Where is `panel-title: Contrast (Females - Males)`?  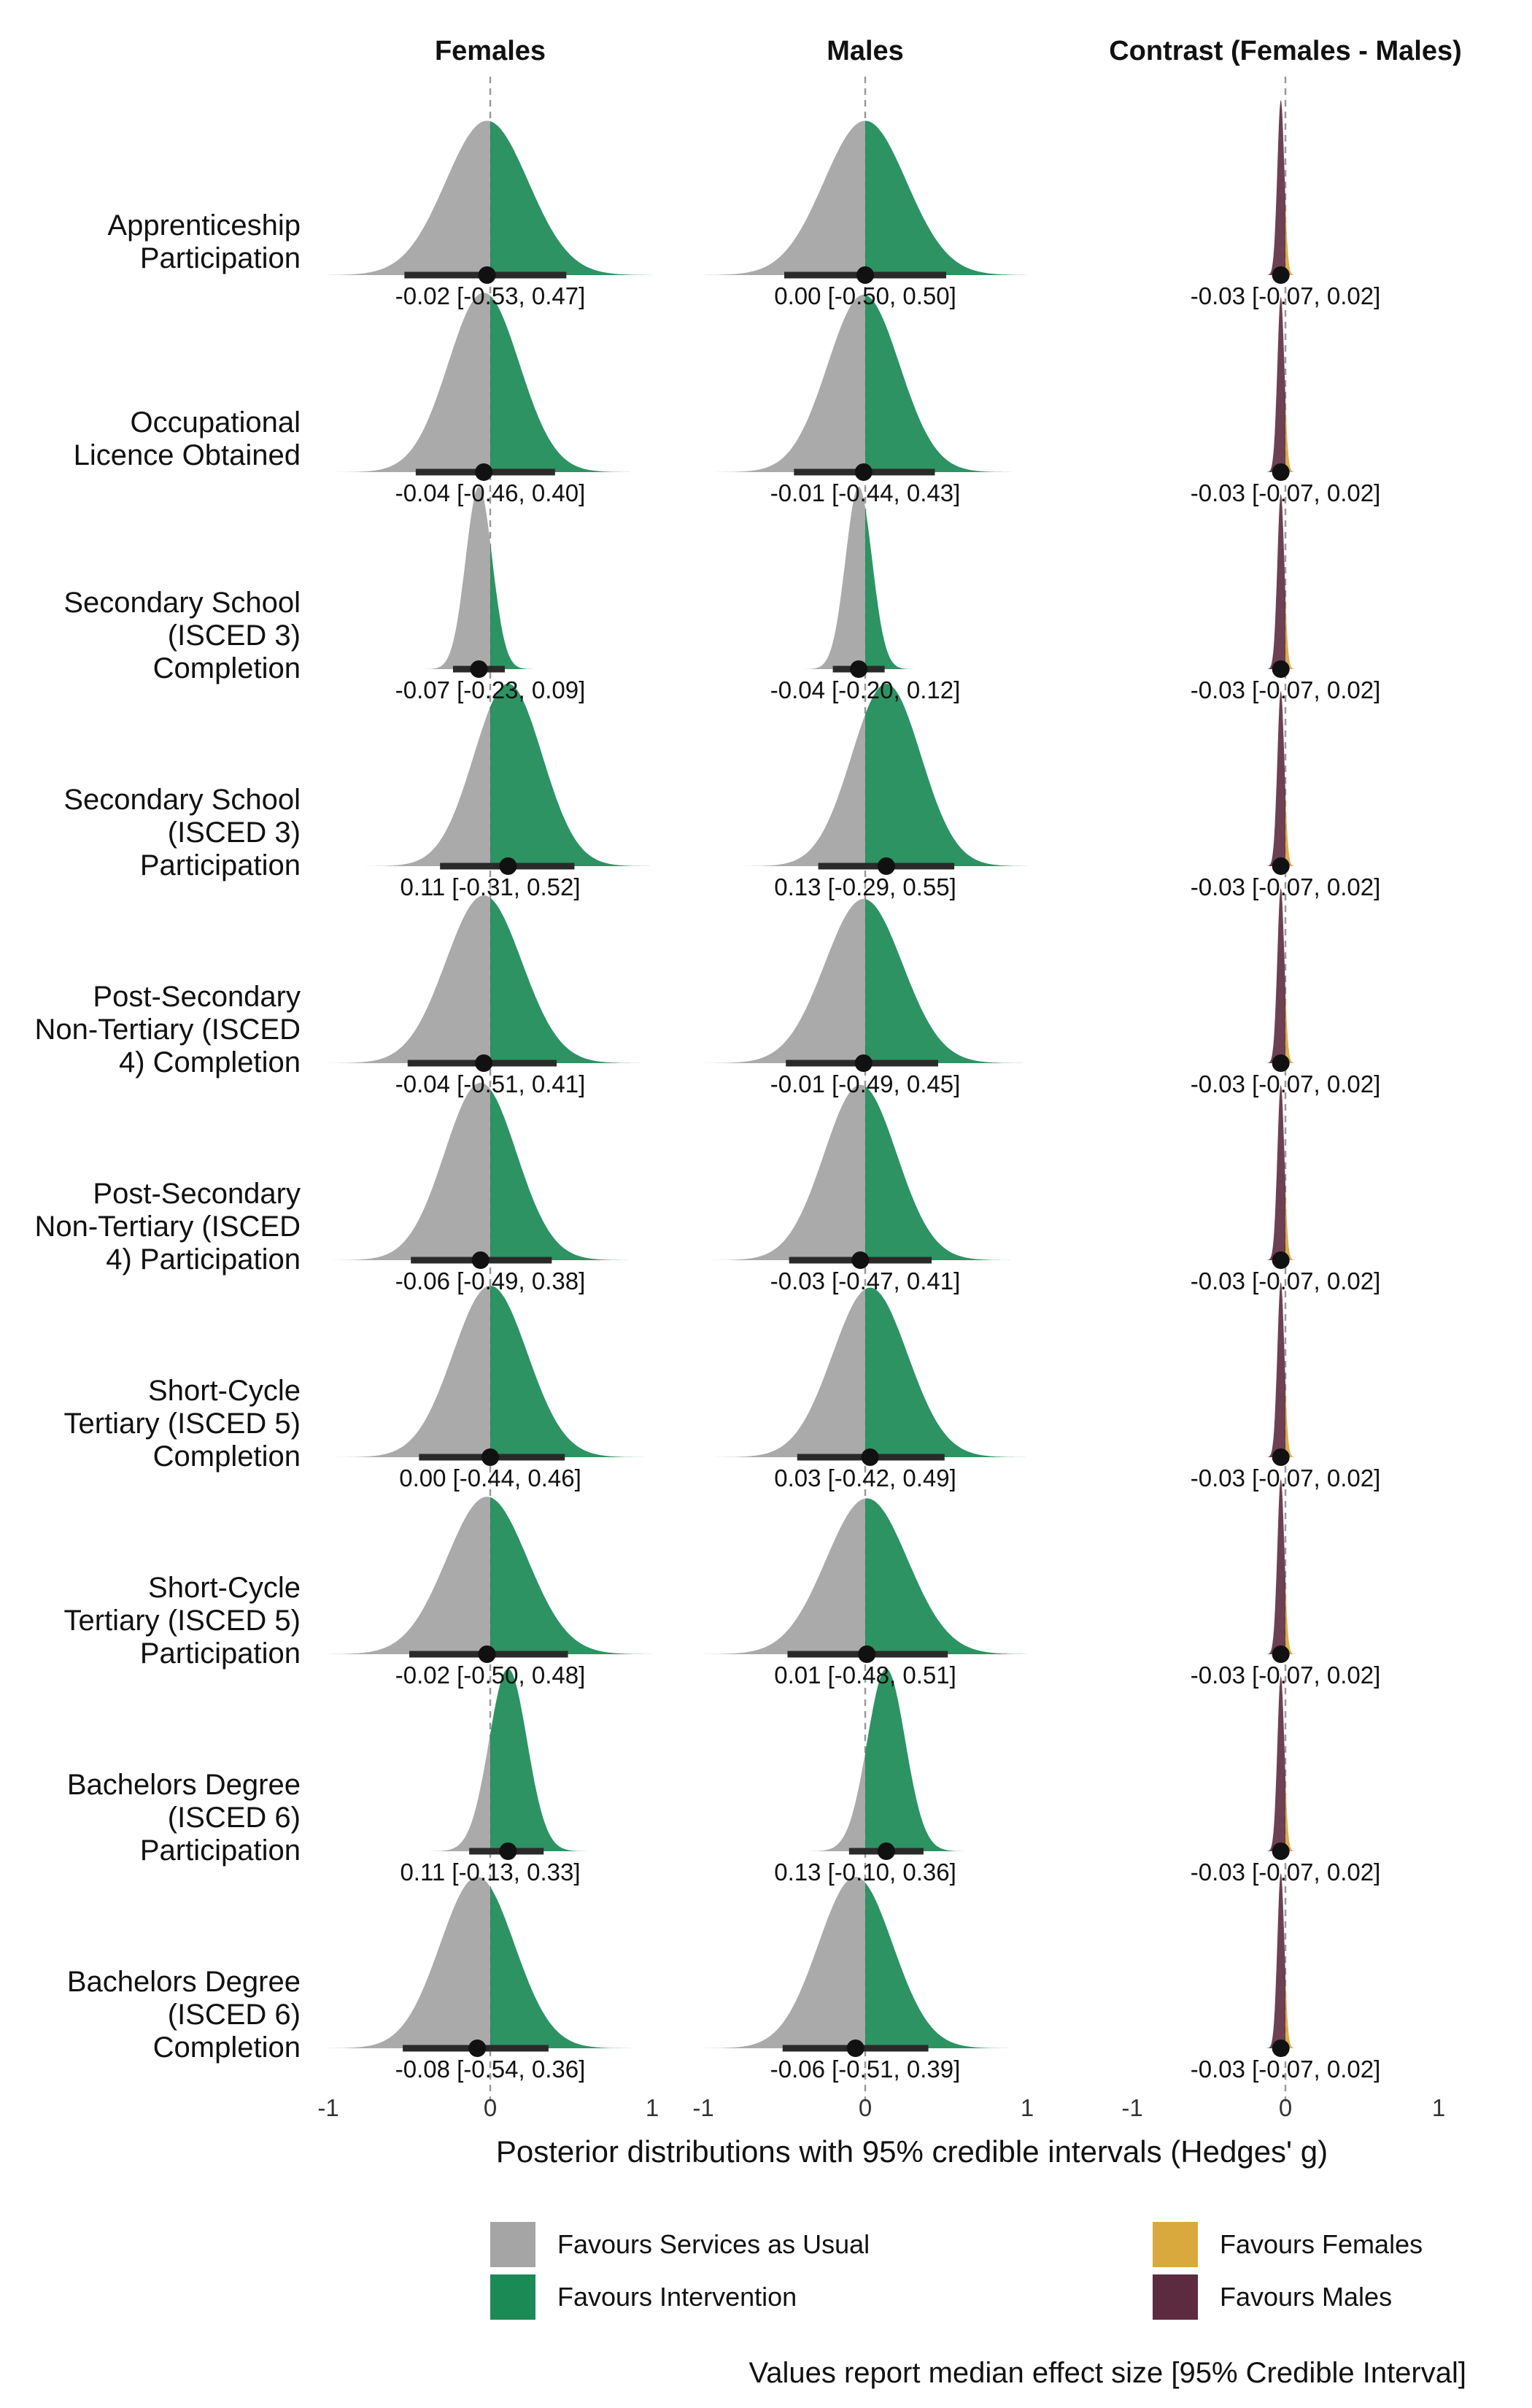
panel-title: Contrast (Females - Males) is located at coordinates (1285, 51).